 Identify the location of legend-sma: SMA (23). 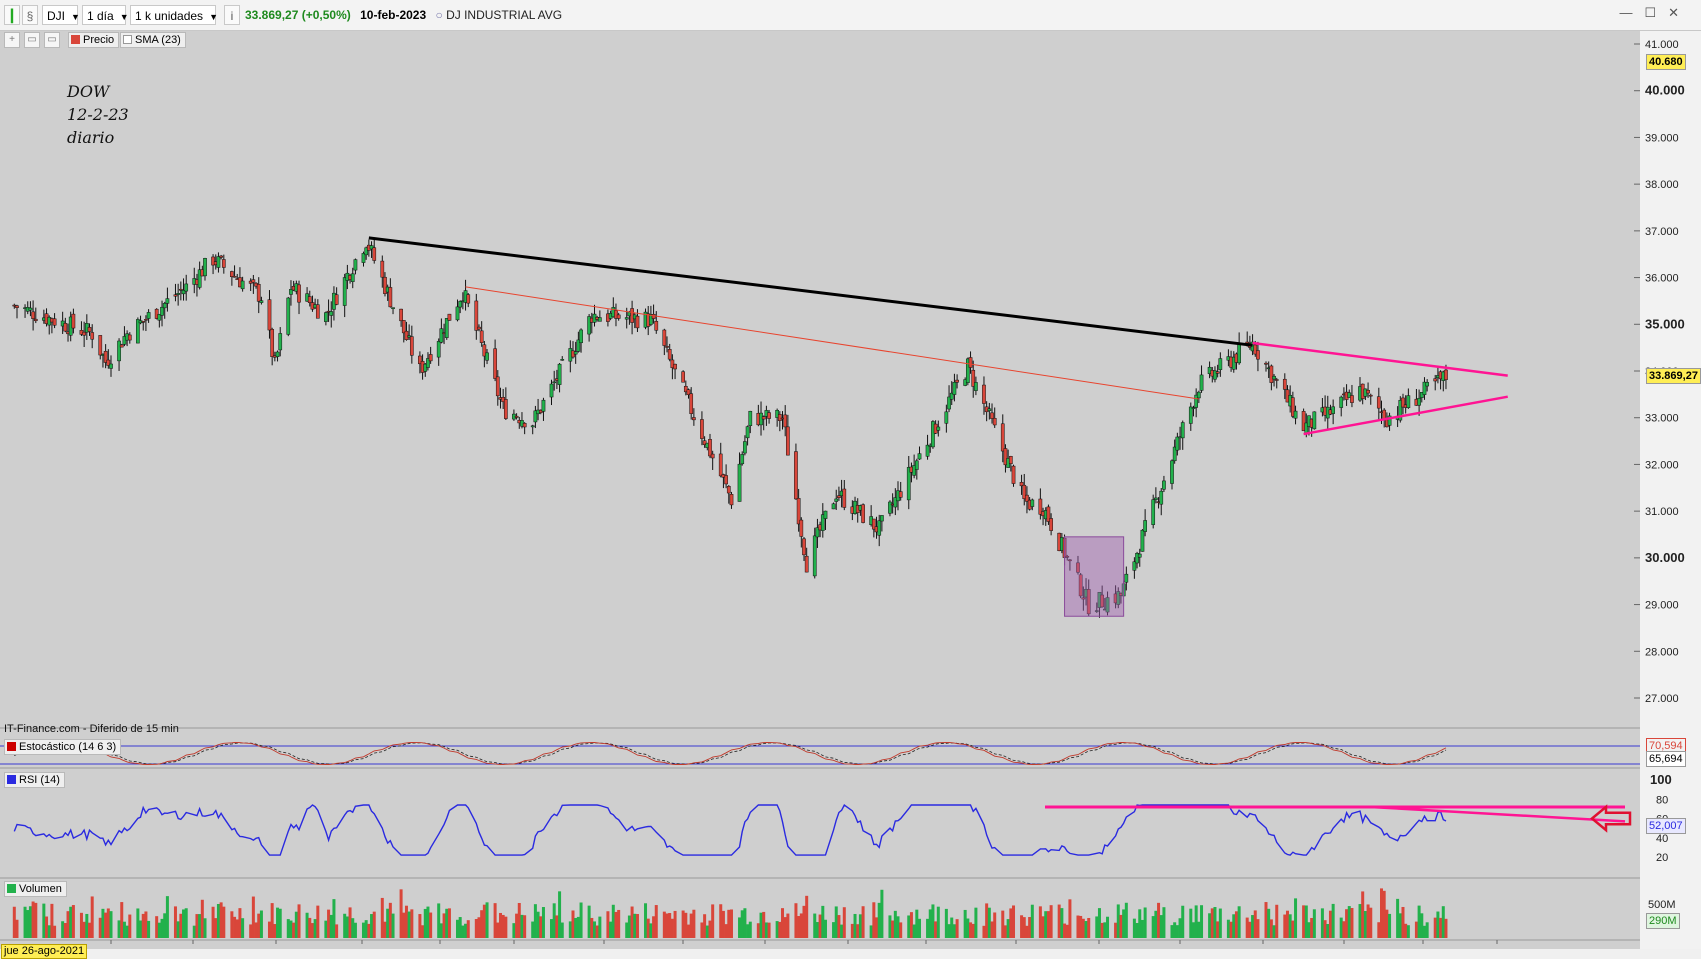
(153, 40).